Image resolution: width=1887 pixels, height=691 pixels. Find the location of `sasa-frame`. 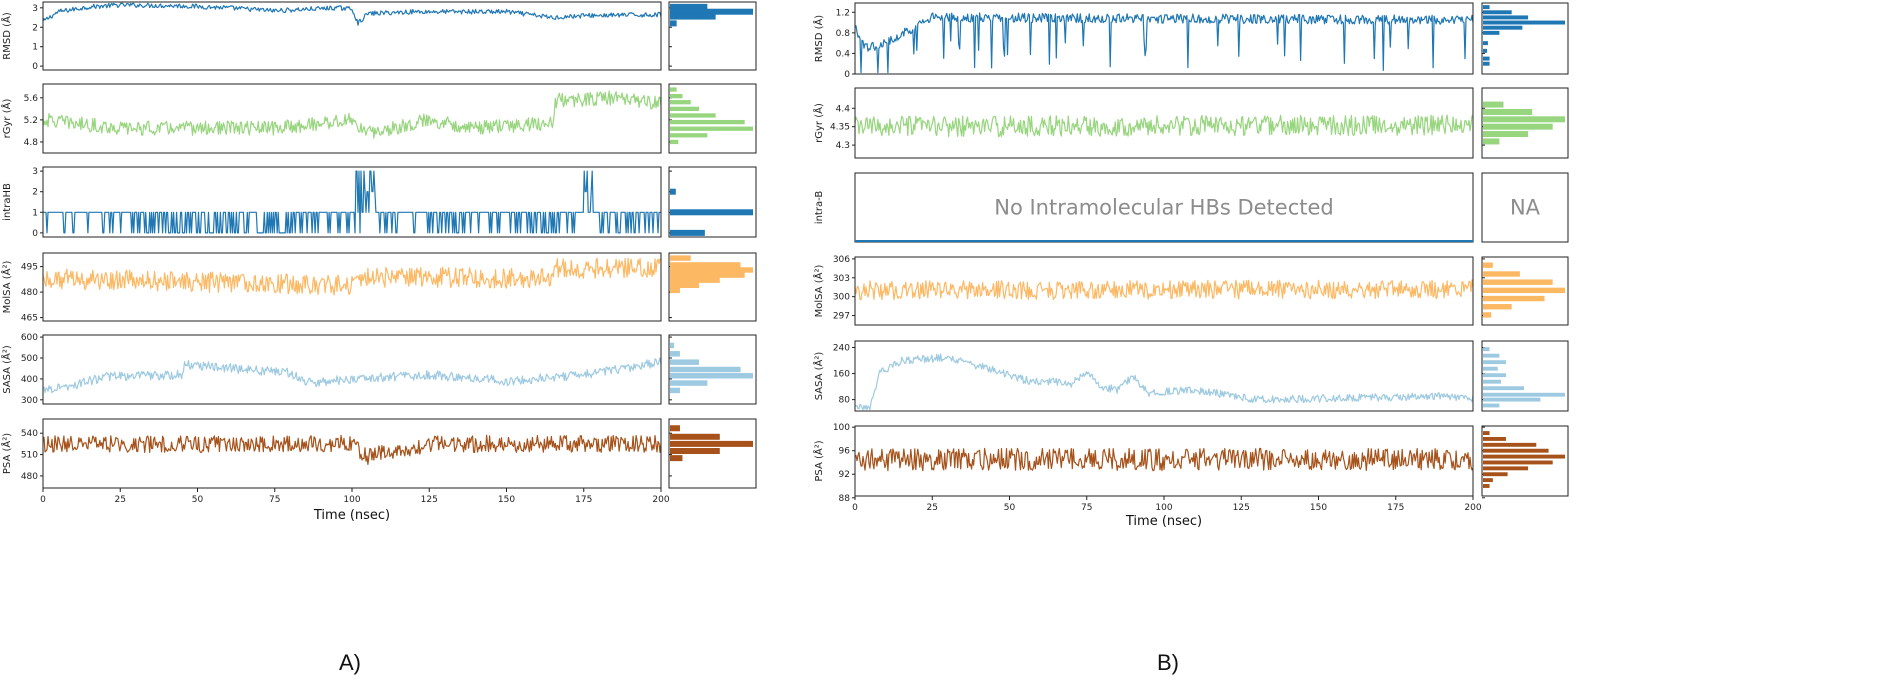

sasa-frame is located at coordinates (1164, 376).